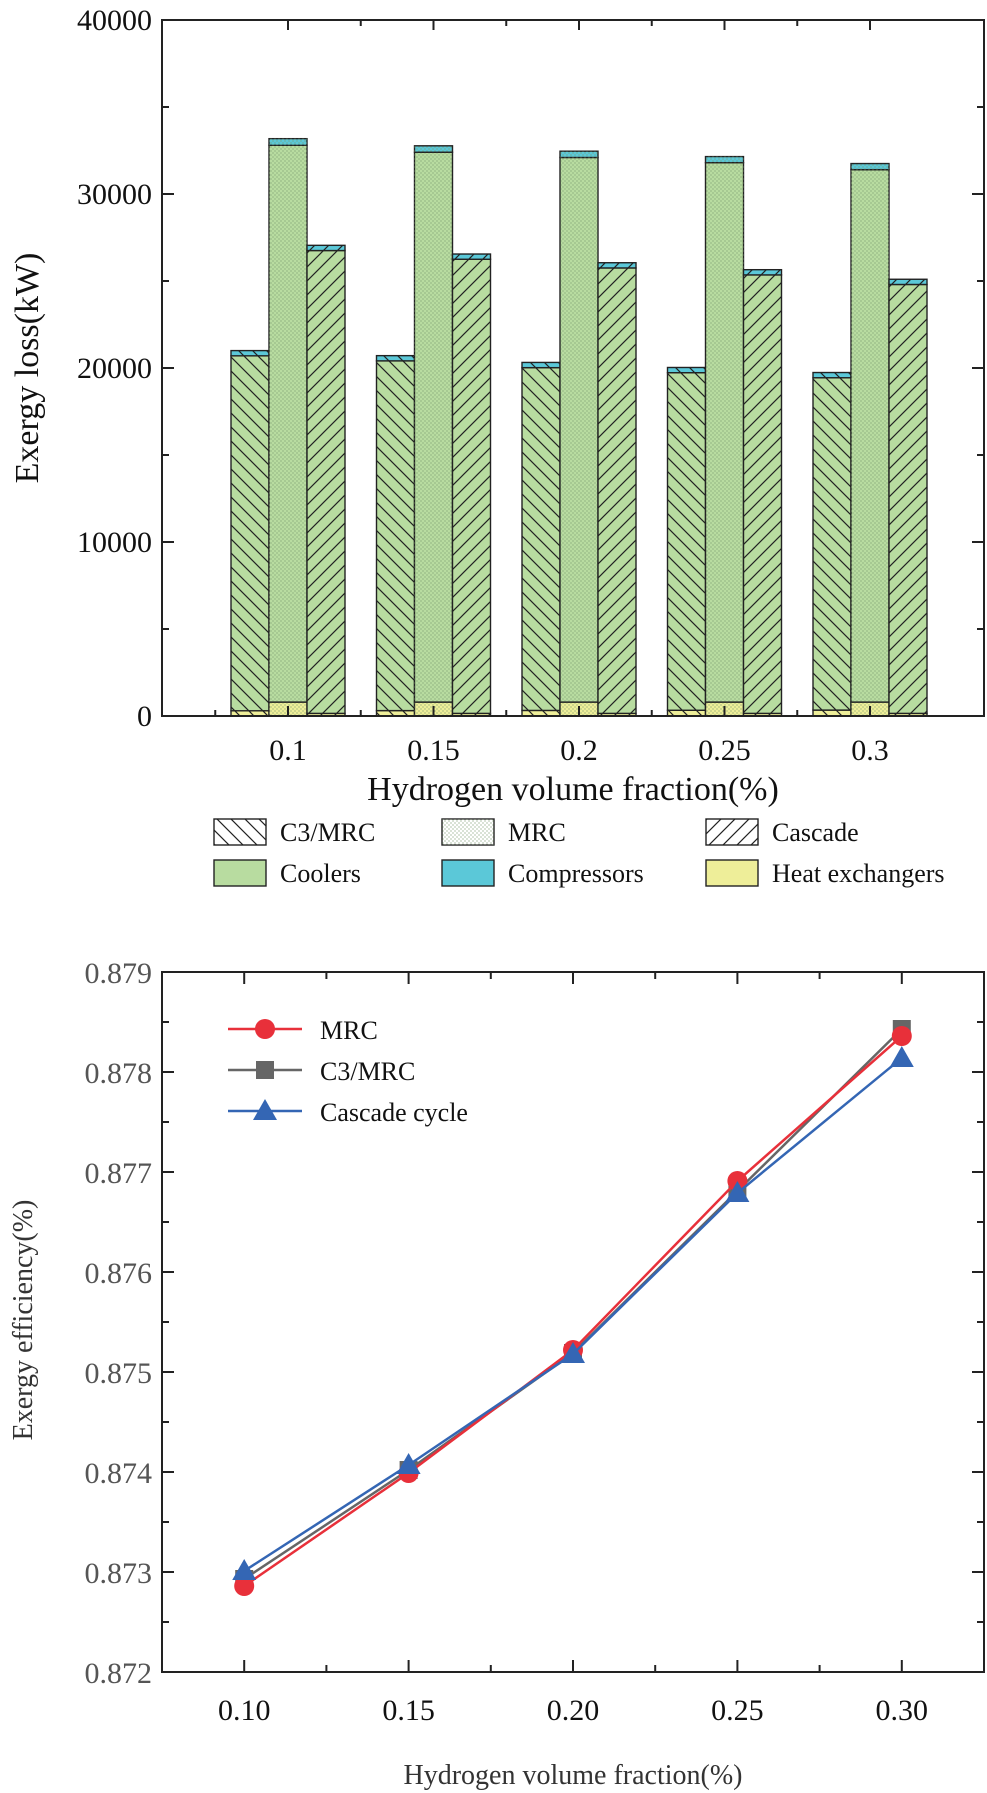 The width and height of the screenshot is (987, 1793). I want to click on legend-item: Compressors, so click(542, 873).